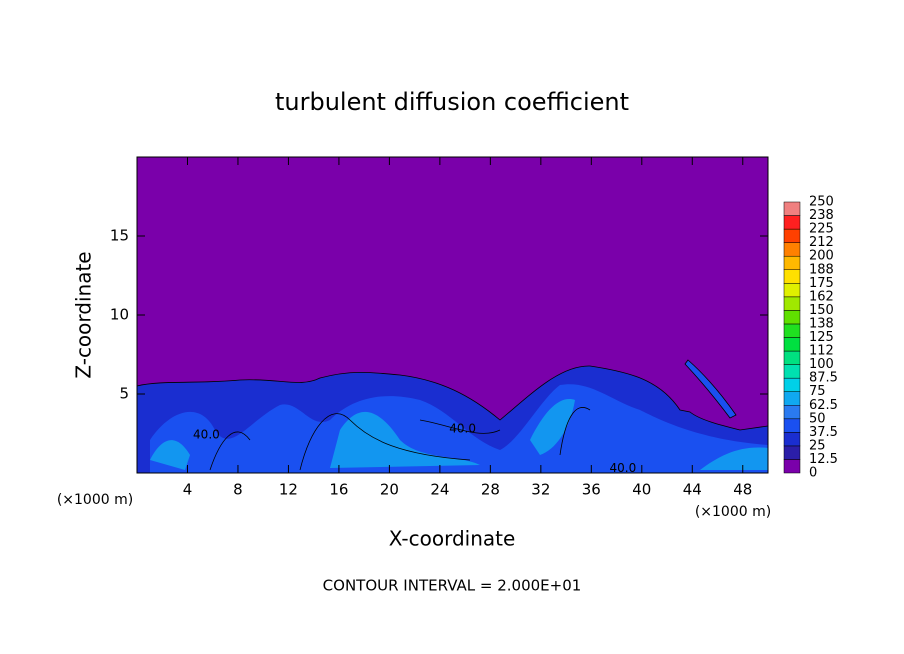  What do you see at coordinates (540, 490) in the screenshot?
I see `x-tick-label: 32` at bounding box center [540, 490].